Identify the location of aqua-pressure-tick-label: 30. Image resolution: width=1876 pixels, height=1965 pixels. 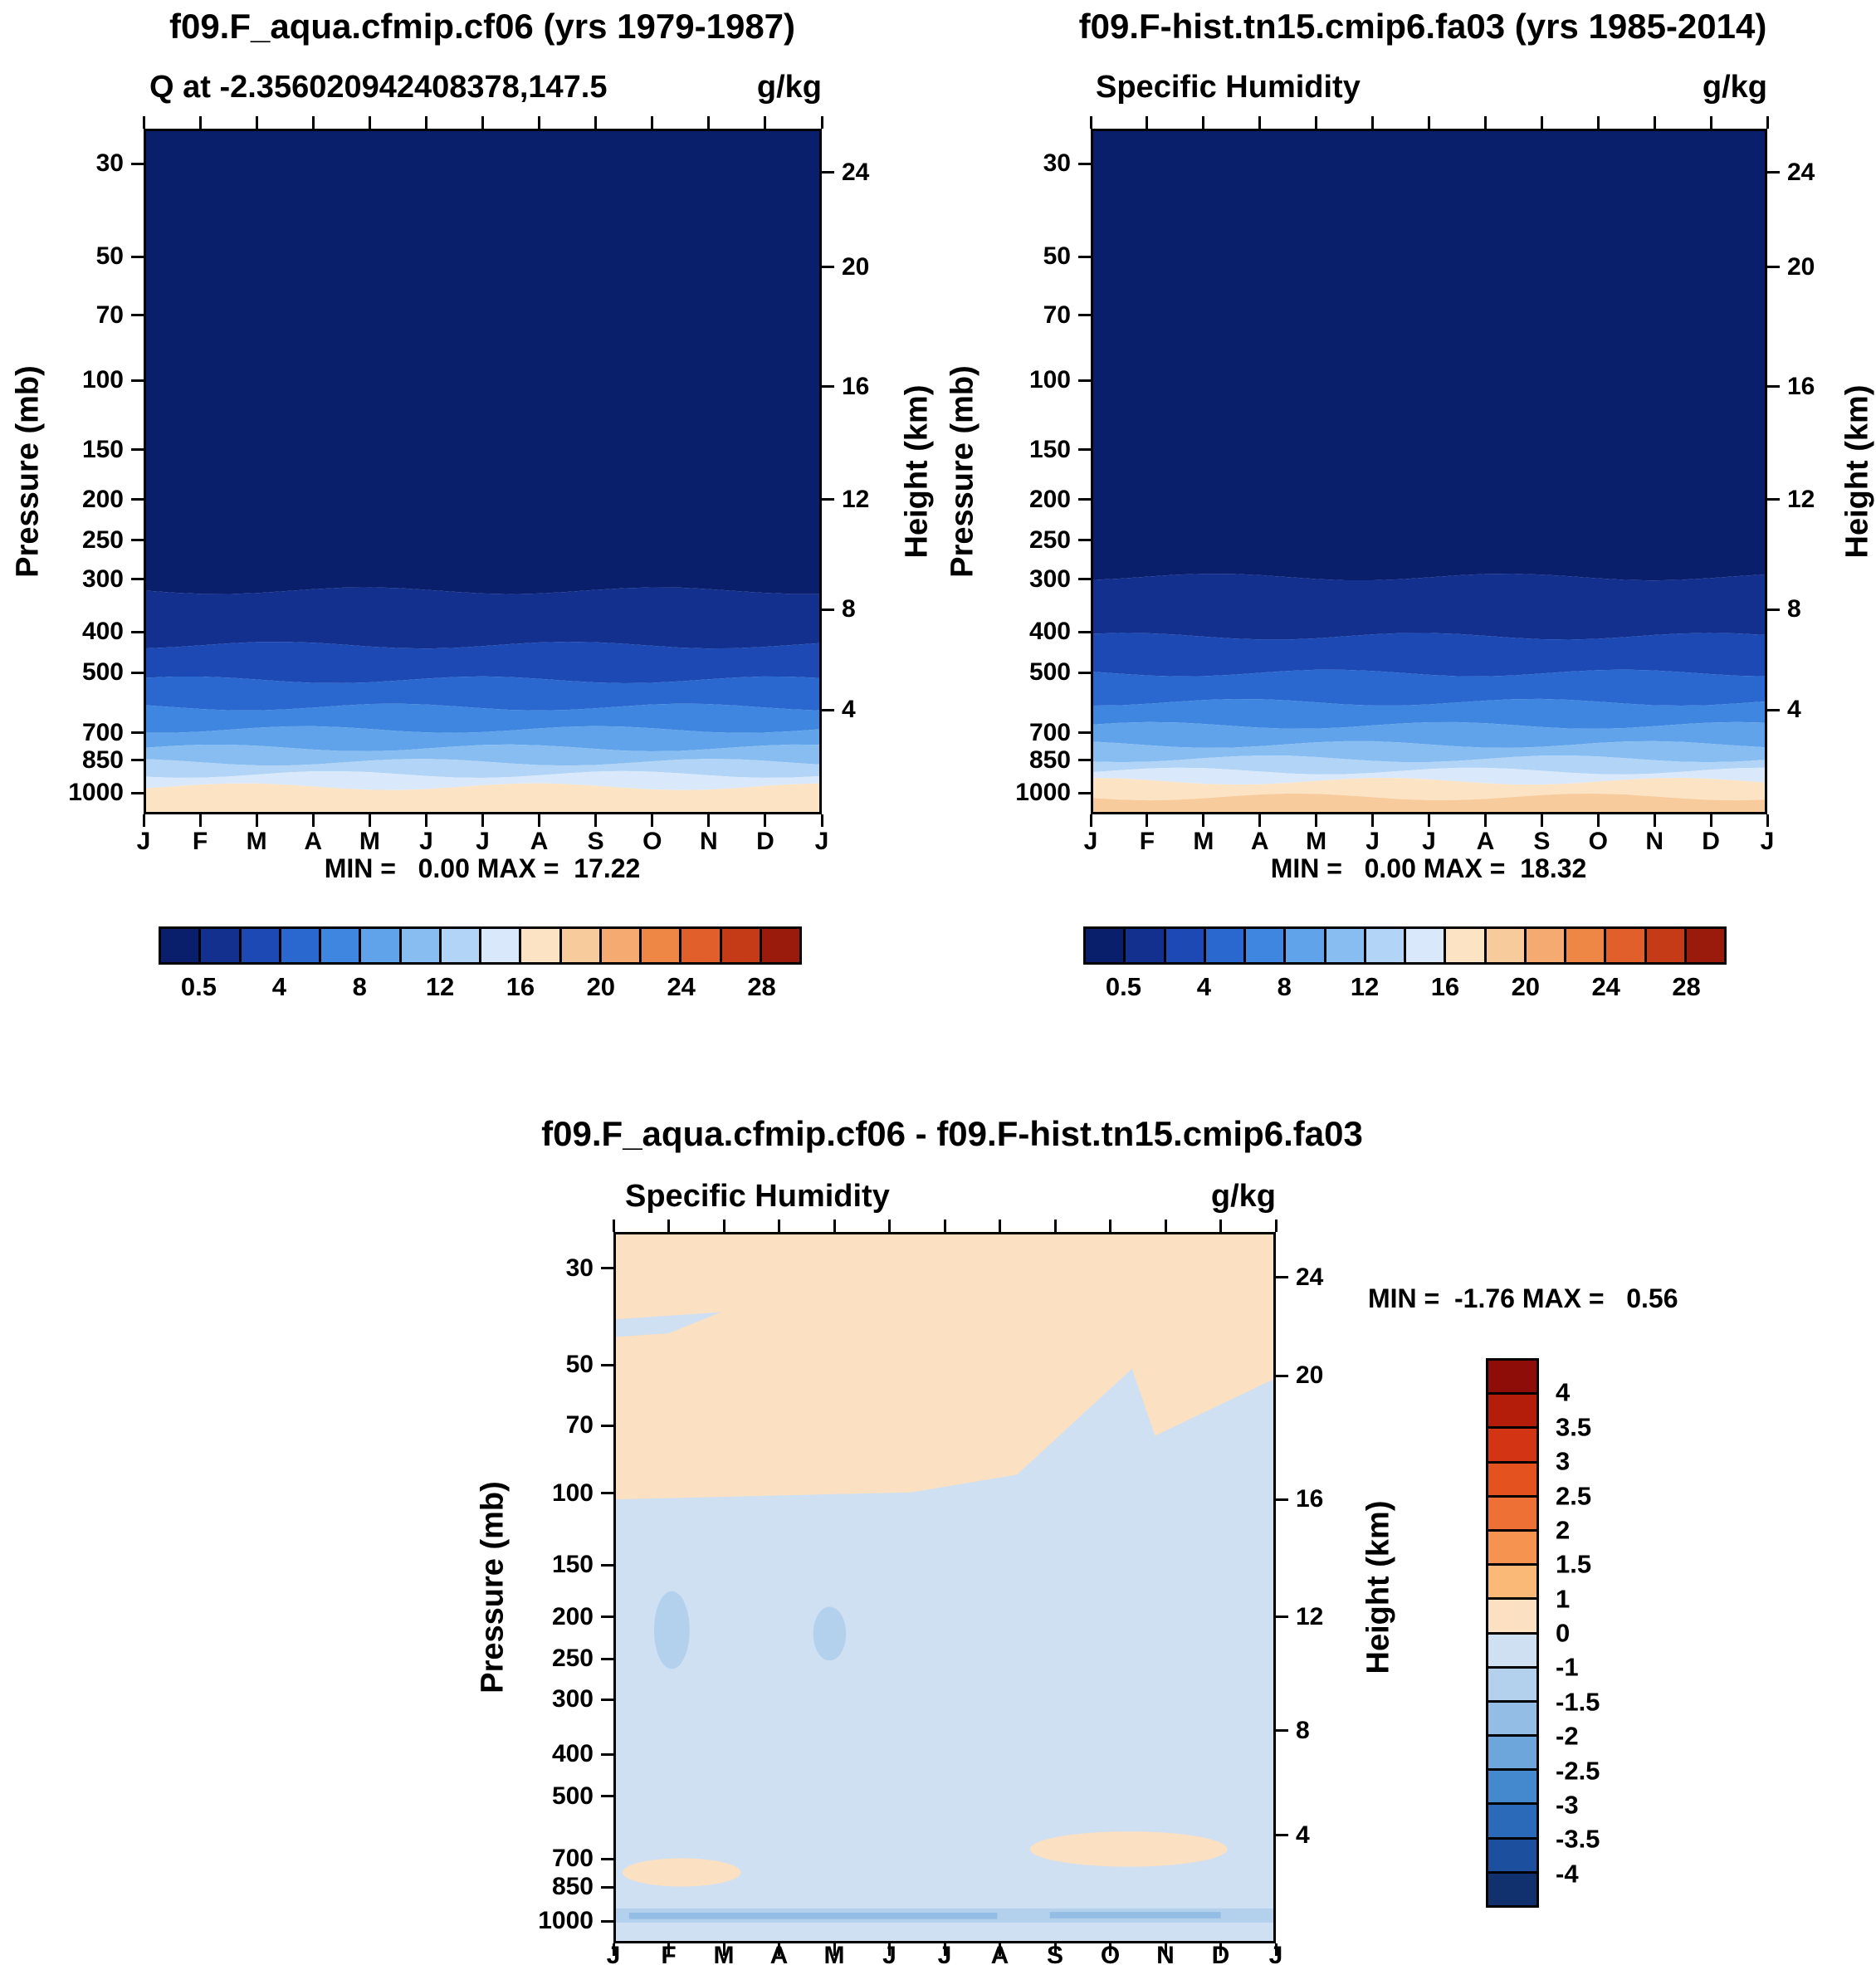
(110, 163).